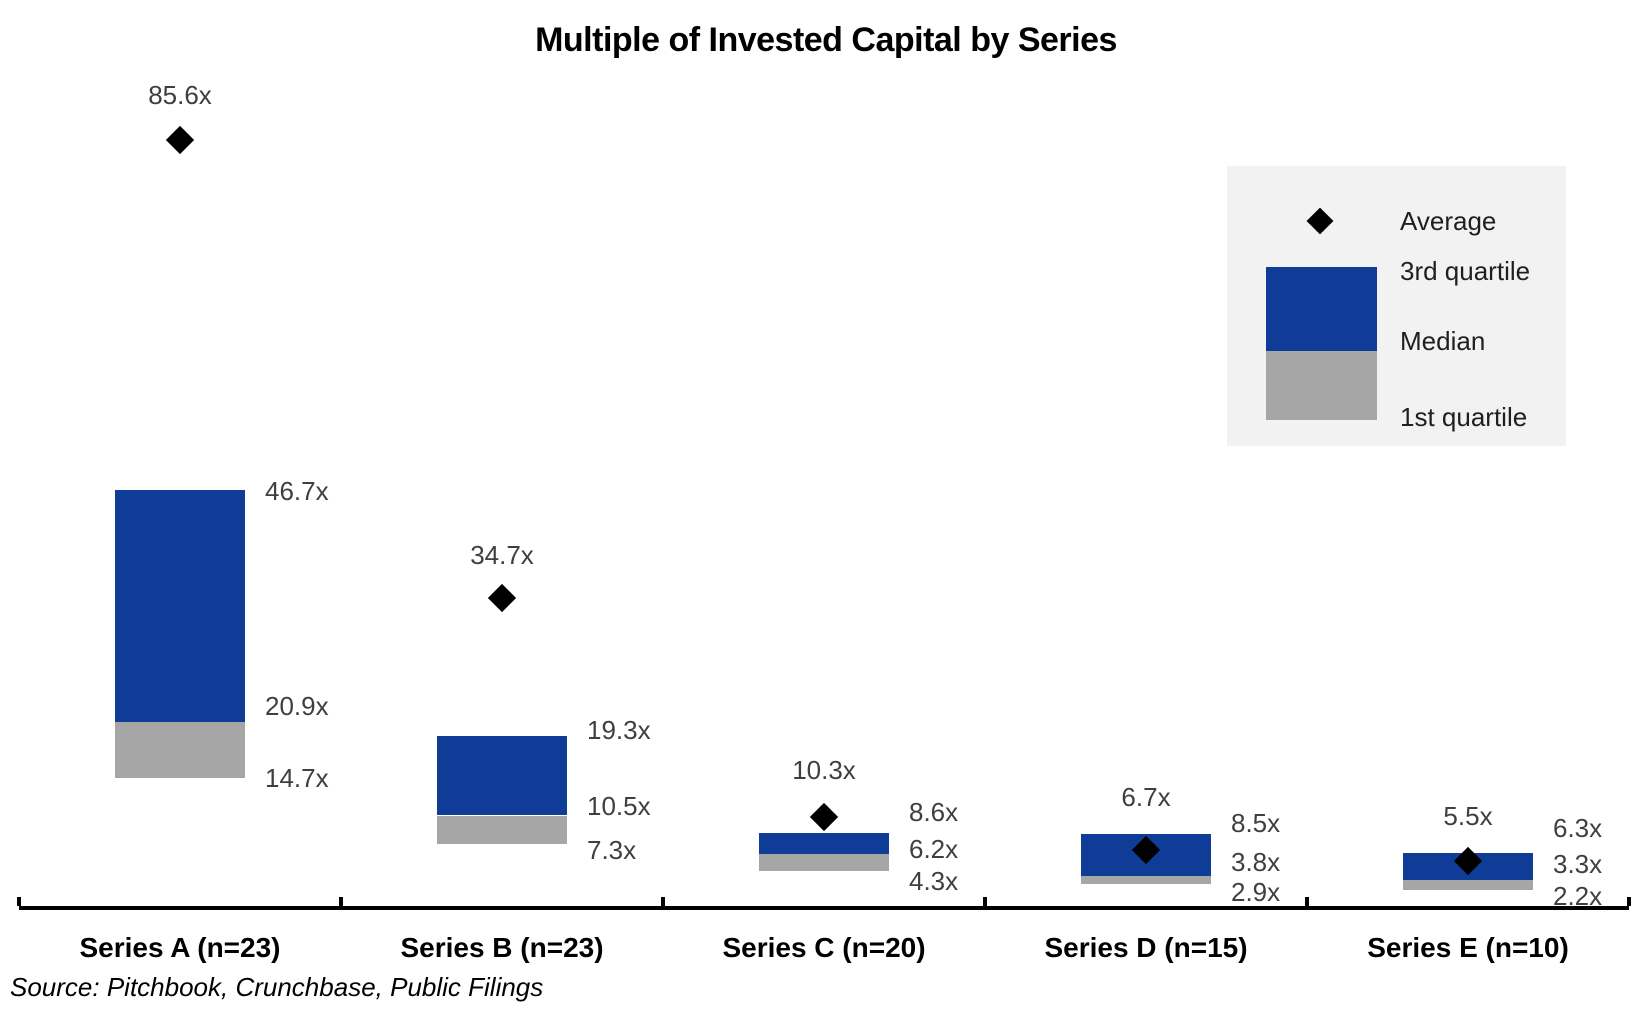  I want to click on legend-average-diamond-icon, so click(1320, 221).